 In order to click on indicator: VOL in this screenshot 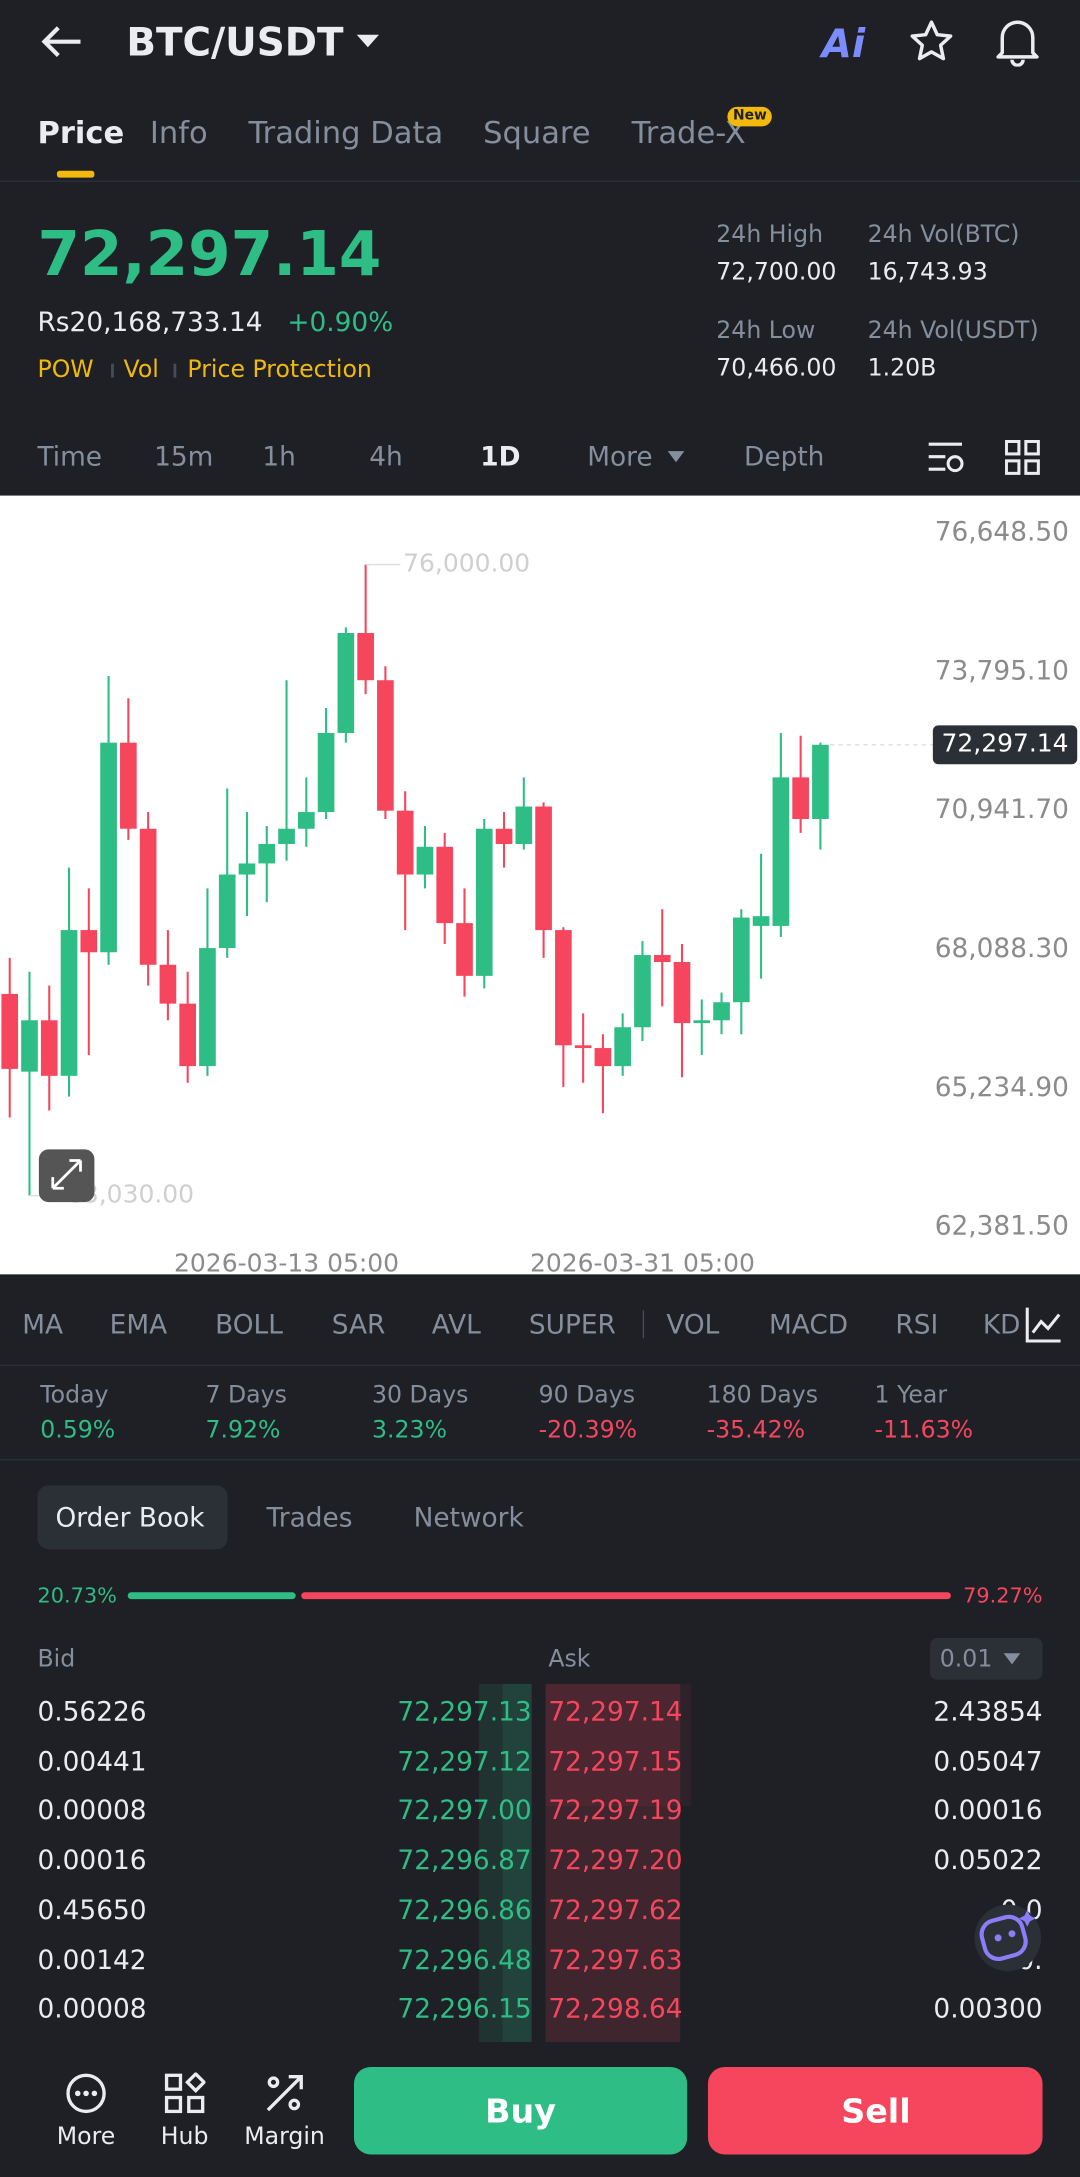, I will do `click(693, 1325)`.